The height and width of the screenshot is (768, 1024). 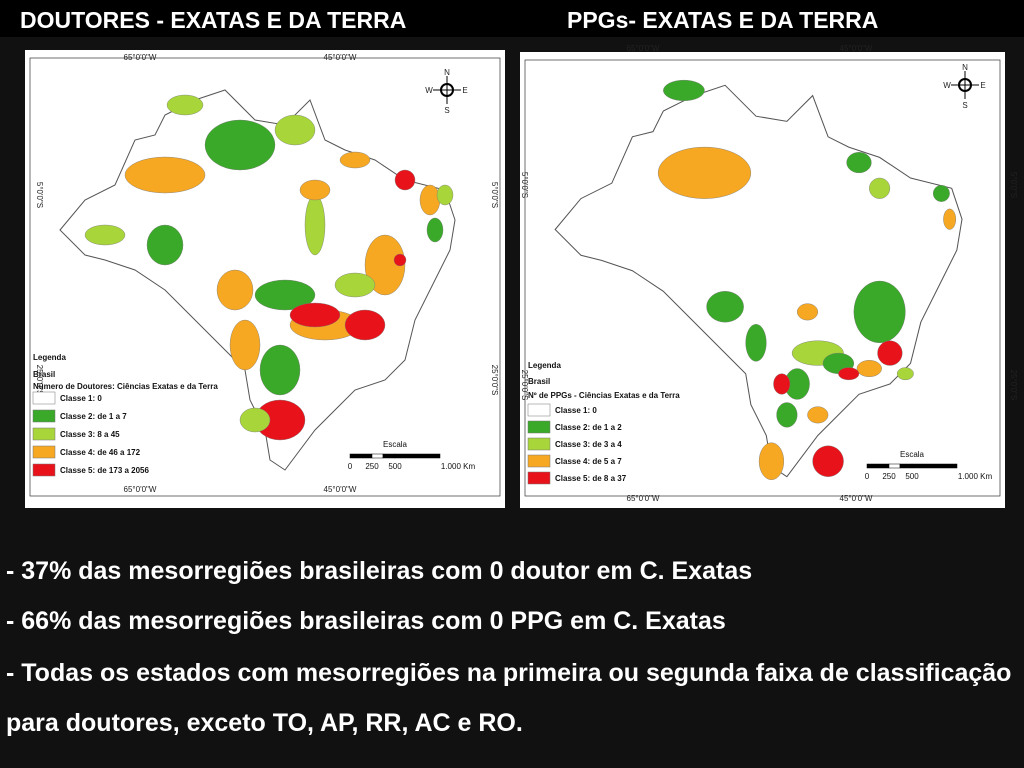 What do you see at coordinates (588, 461) in the screenshot?
I see `legend-label: Classe 4: de 5 a 7` at bounding box center [588, 461].